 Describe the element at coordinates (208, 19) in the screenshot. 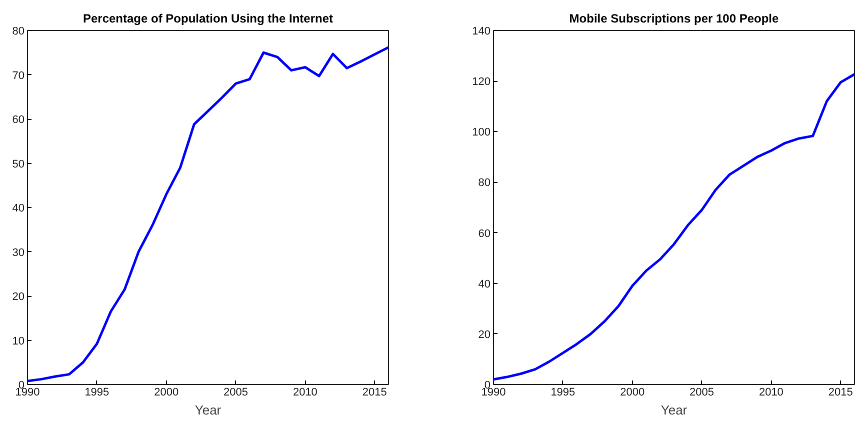

I see `chart-title: Percentage of Population Using the Internet` at that location.